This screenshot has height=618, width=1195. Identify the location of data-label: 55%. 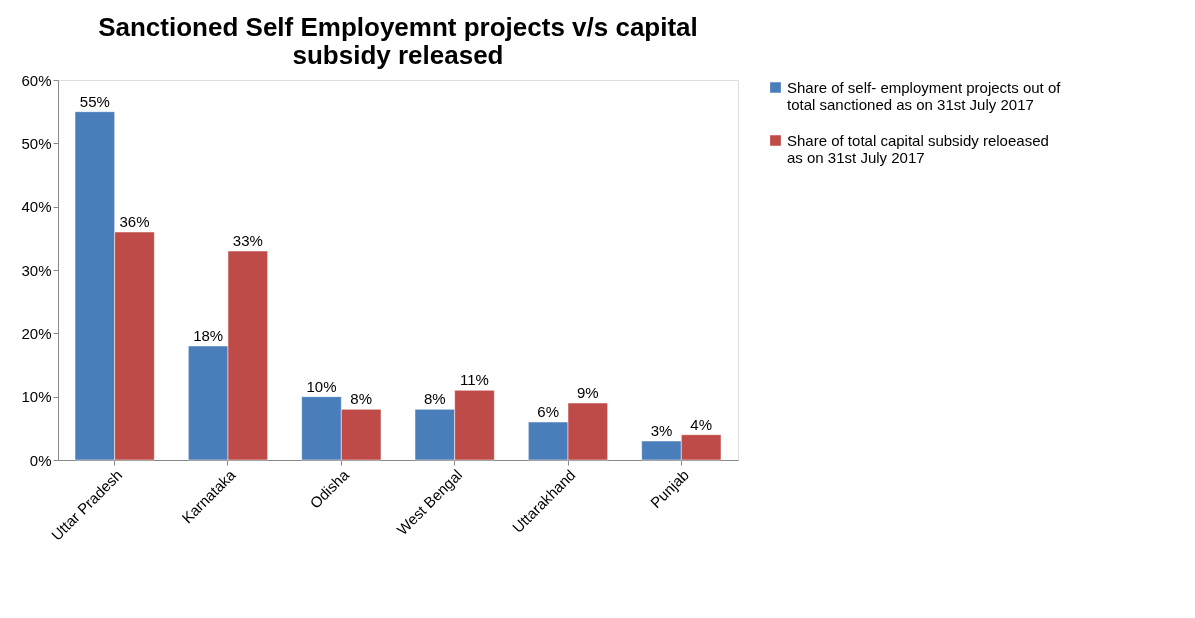
(94, 101).